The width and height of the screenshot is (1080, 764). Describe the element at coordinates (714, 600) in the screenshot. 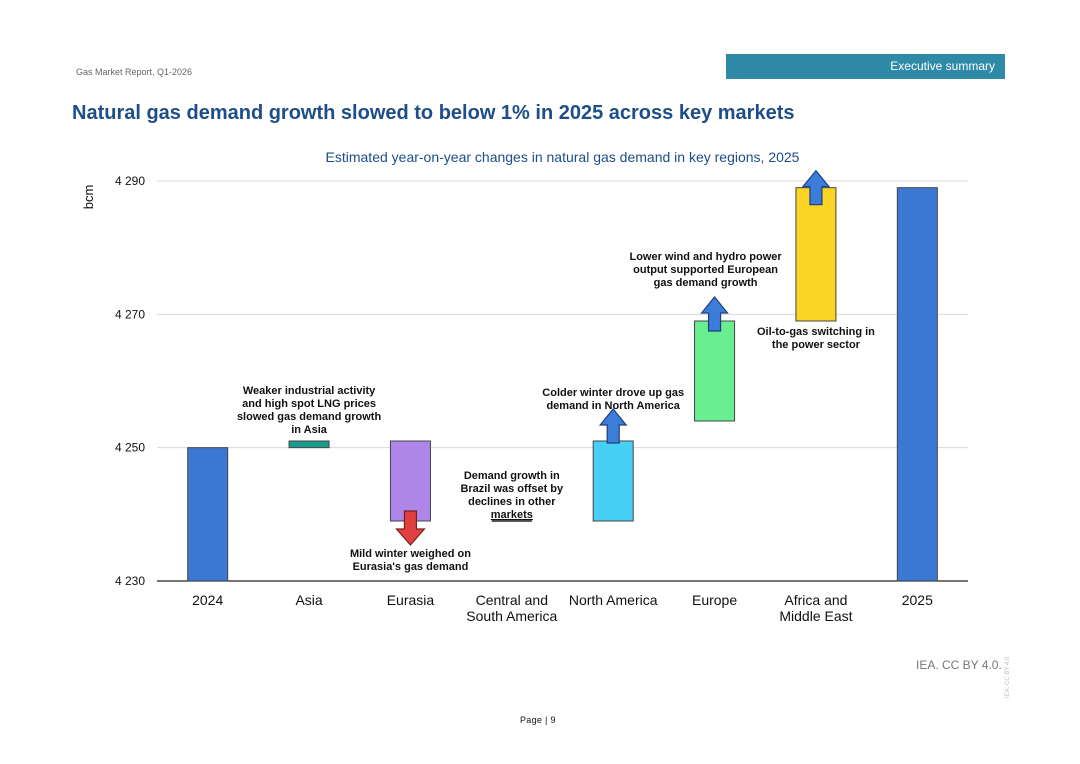

I see `x-tick-label: Europe` at that location.